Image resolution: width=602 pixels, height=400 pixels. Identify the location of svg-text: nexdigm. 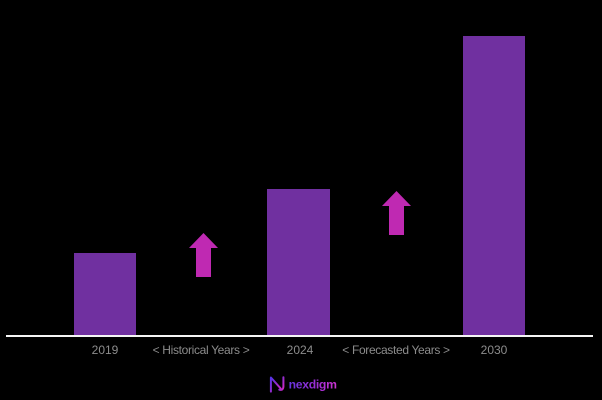
(313, 384).